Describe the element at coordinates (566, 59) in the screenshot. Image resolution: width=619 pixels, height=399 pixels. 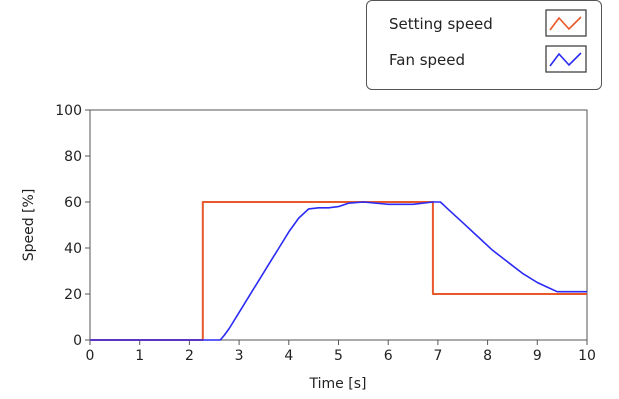
I see `legend-swatch-fan-speed` at that location.